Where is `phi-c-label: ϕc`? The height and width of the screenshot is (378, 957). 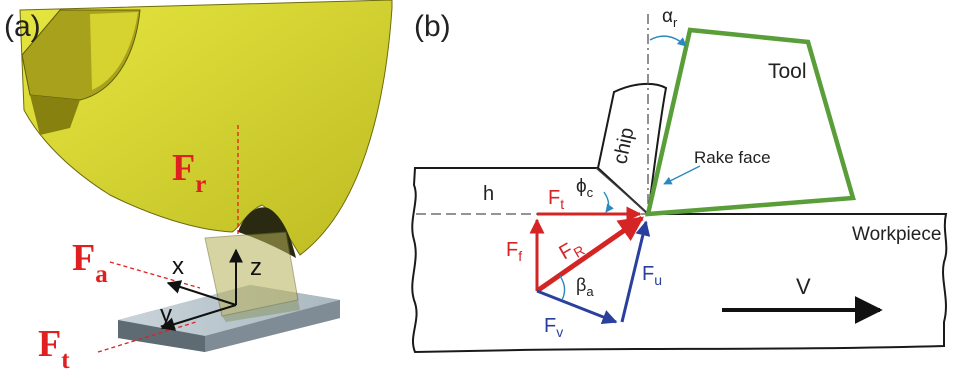 phi-c-label: ϕc is located at coordinates (585, 188).